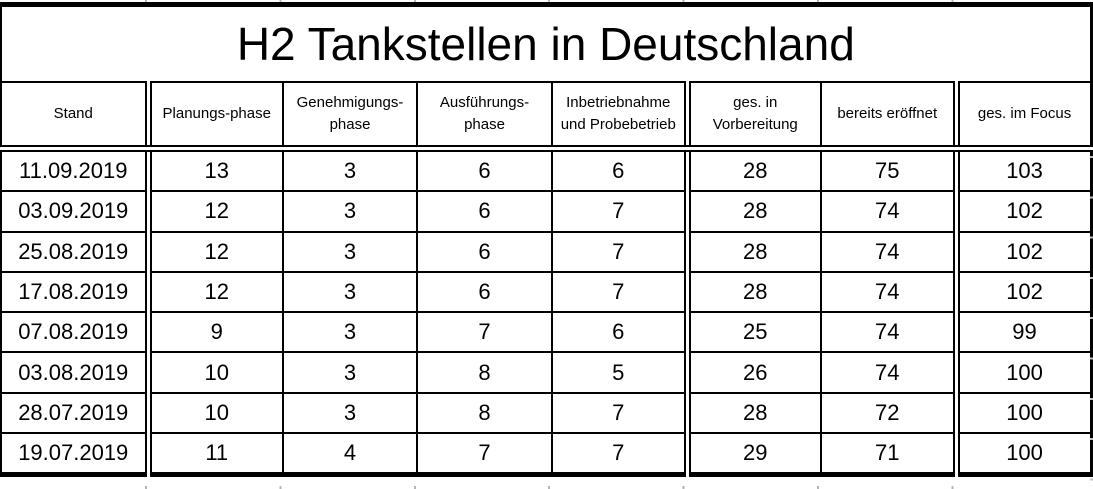 The image size is (1093, 489). I want to click on date-cell: 07.08.2019, so click(74, 332).